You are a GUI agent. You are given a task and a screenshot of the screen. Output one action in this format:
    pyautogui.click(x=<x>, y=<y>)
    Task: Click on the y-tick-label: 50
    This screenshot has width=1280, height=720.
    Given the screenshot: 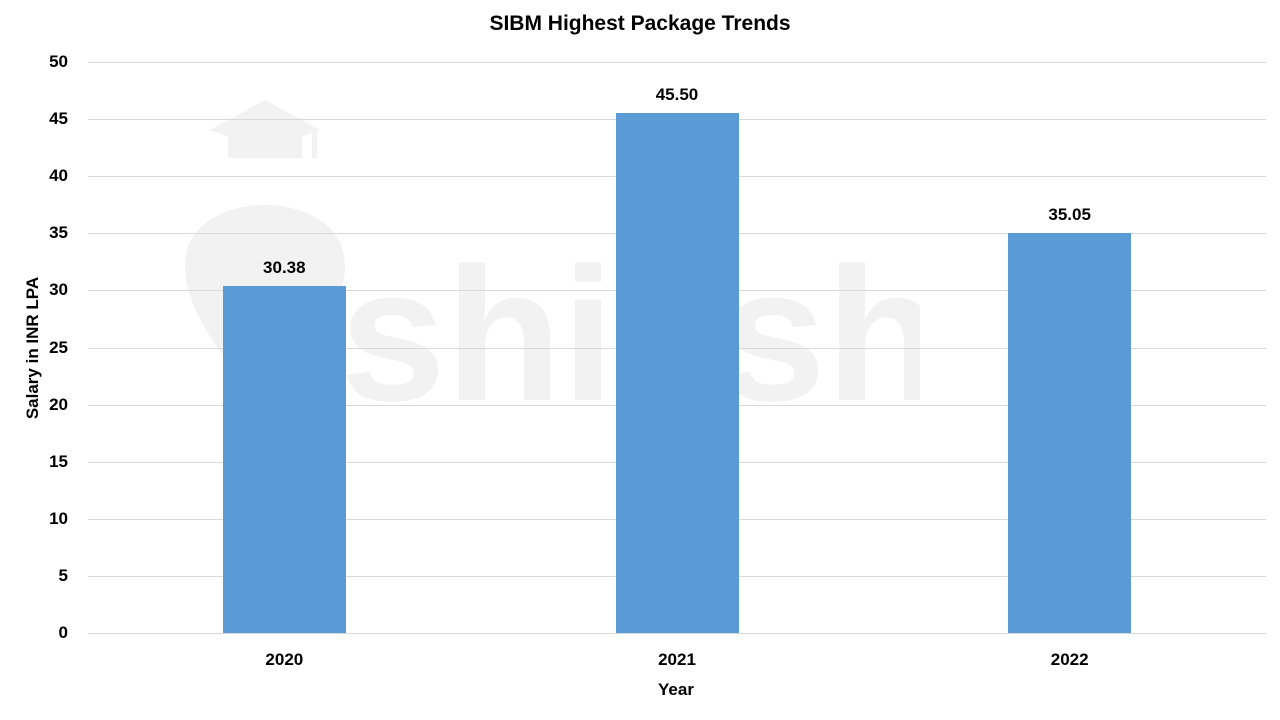 What is the action you would take?
    pyautogui.click(x=58, y=61)
    